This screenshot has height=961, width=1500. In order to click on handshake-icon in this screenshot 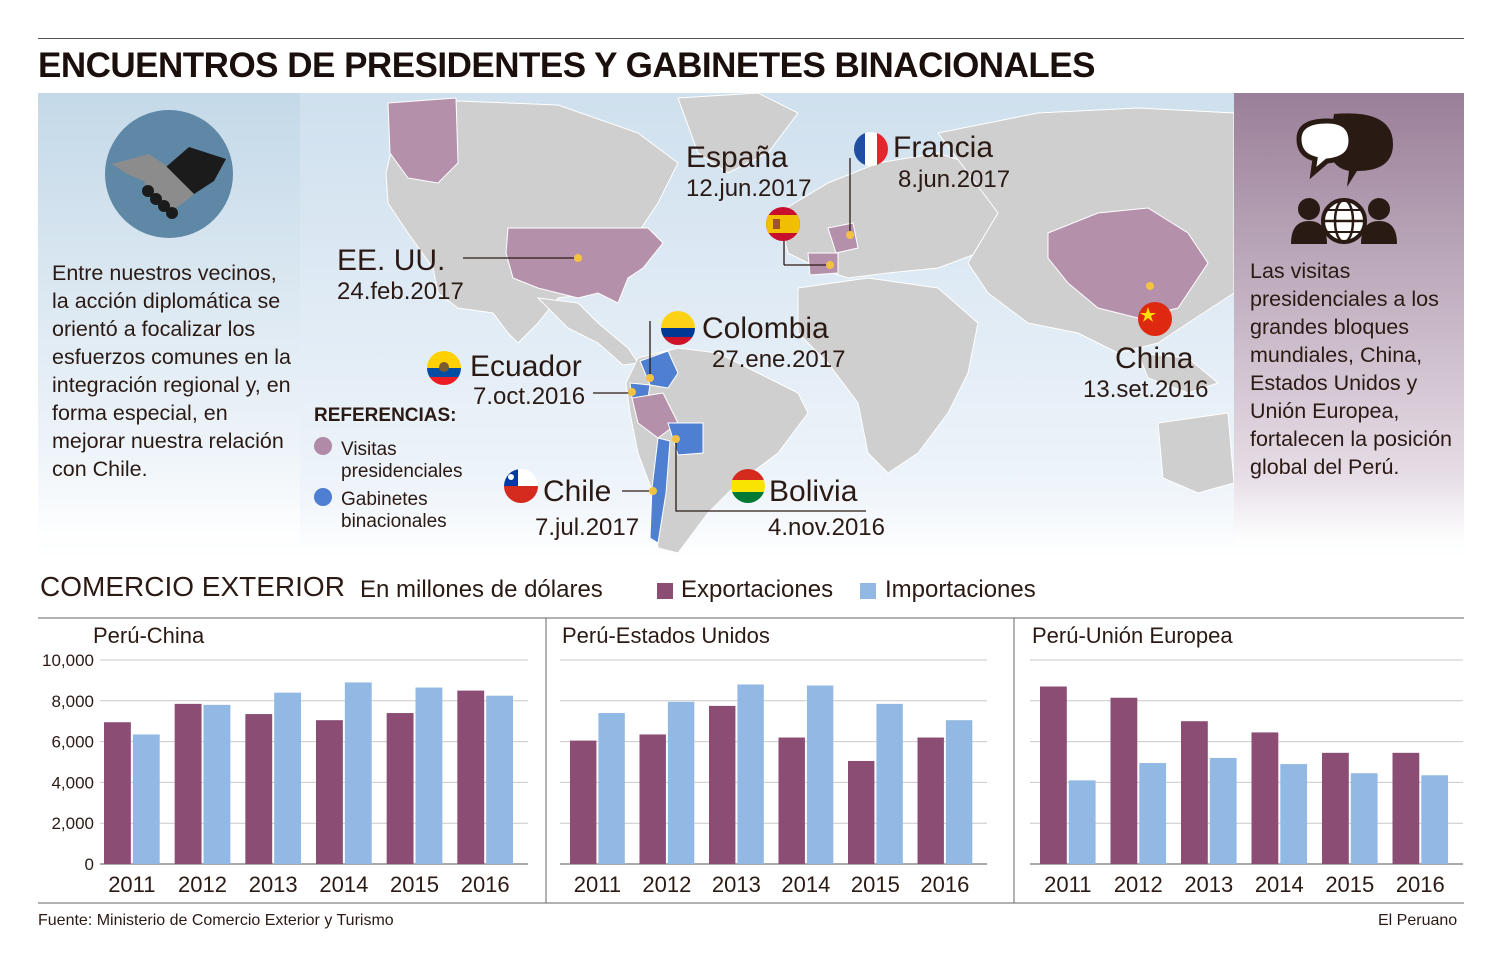, I will do `click(169, 174)`.